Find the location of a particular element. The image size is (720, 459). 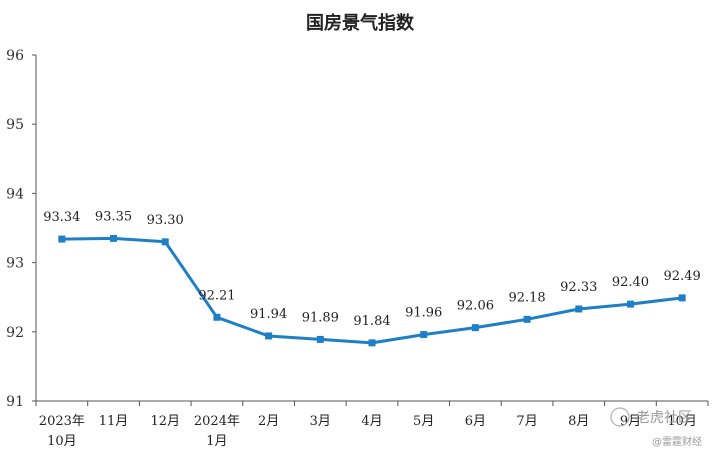

x-tick-label: 12月 is located at coordinates (165, 421).